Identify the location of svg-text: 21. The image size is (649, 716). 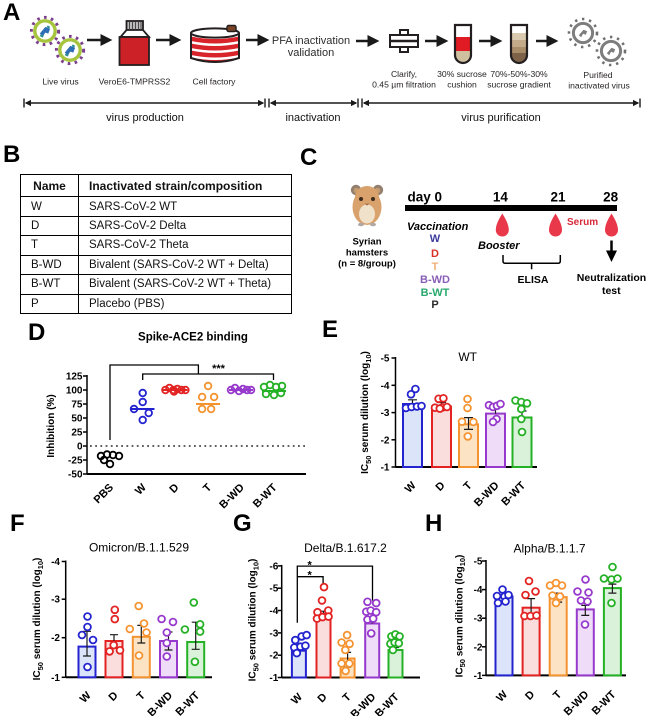
(558, 197).